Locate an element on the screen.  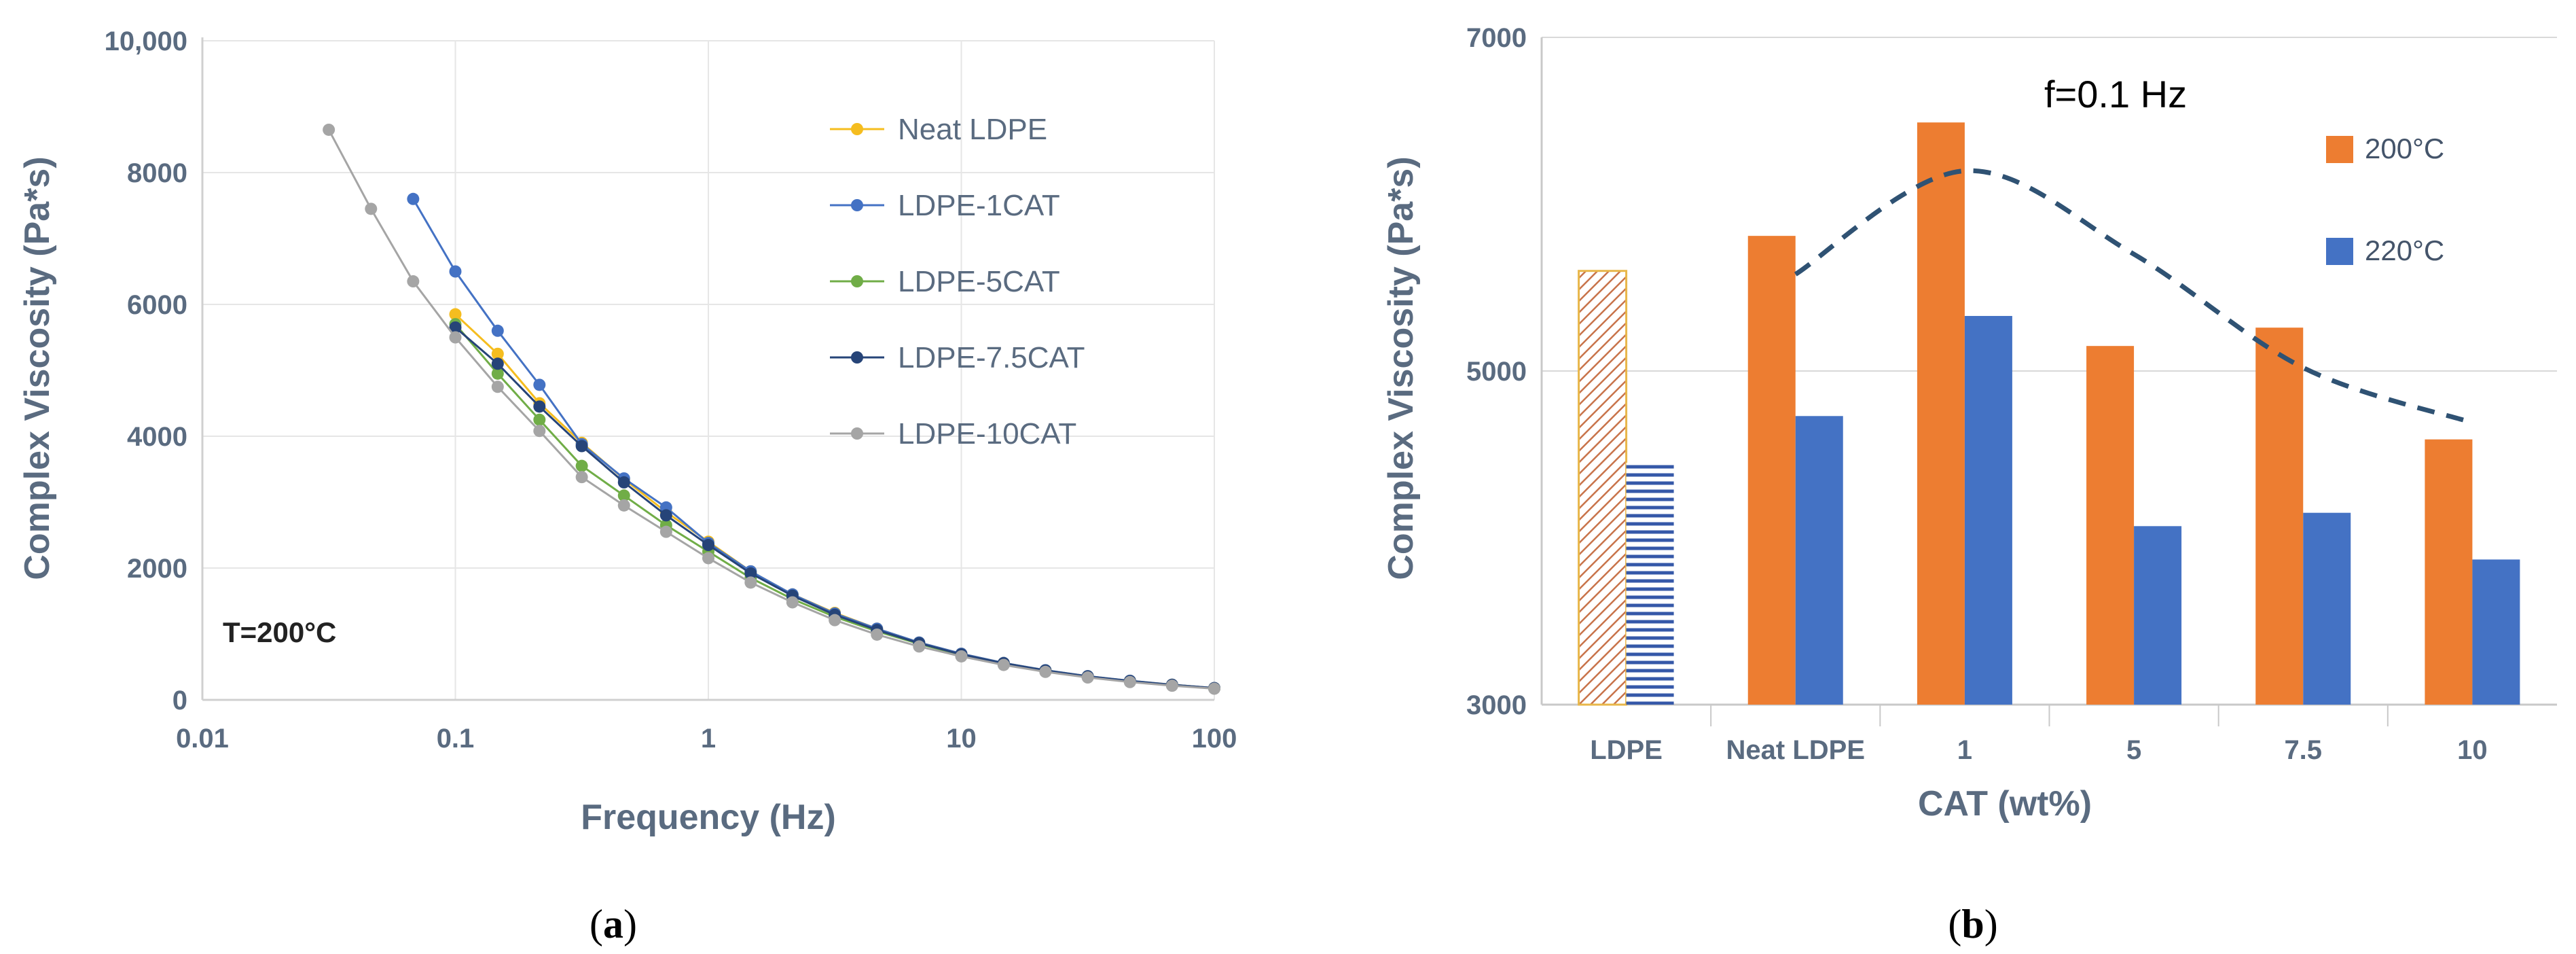
panel-a-legend-label: LDPE-1CAT is located at coordinates (979, 205).